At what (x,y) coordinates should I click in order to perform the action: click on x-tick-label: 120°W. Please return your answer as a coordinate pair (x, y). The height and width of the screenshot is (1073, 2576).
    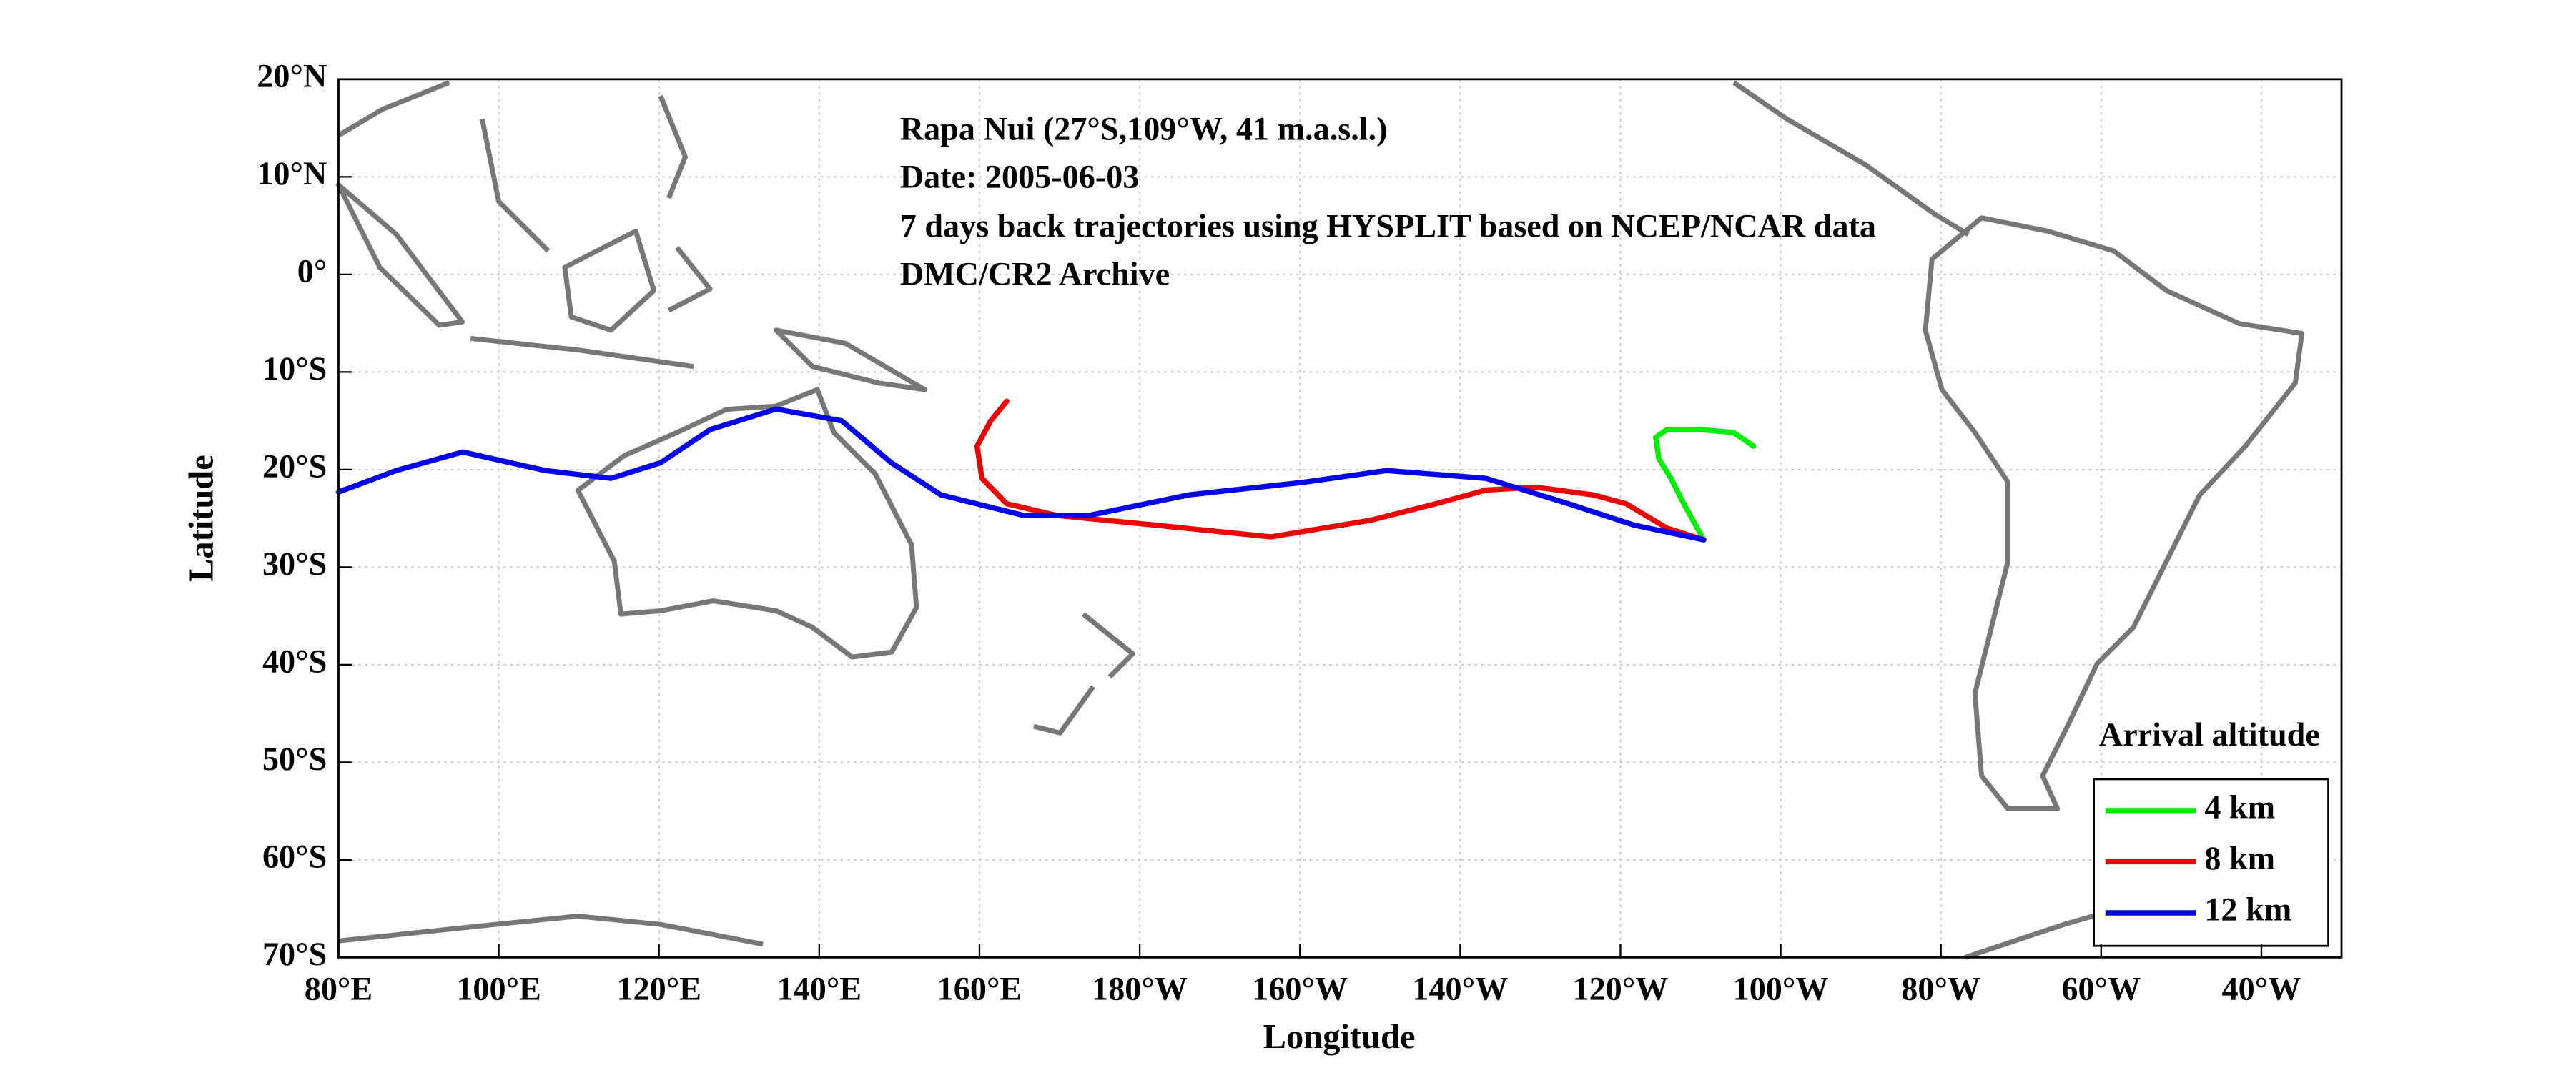
    Looking at the image, I should click on (1621, 988).